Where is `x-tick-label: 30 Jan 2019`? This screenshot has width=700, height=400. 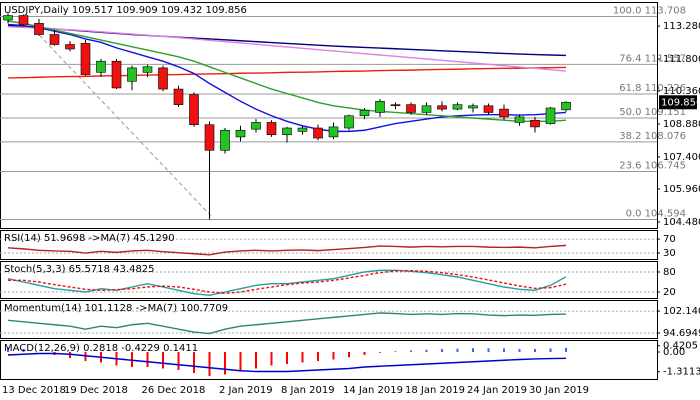
x-tick-label: 30 Jan 2019 is located at coordinates (559, 390).